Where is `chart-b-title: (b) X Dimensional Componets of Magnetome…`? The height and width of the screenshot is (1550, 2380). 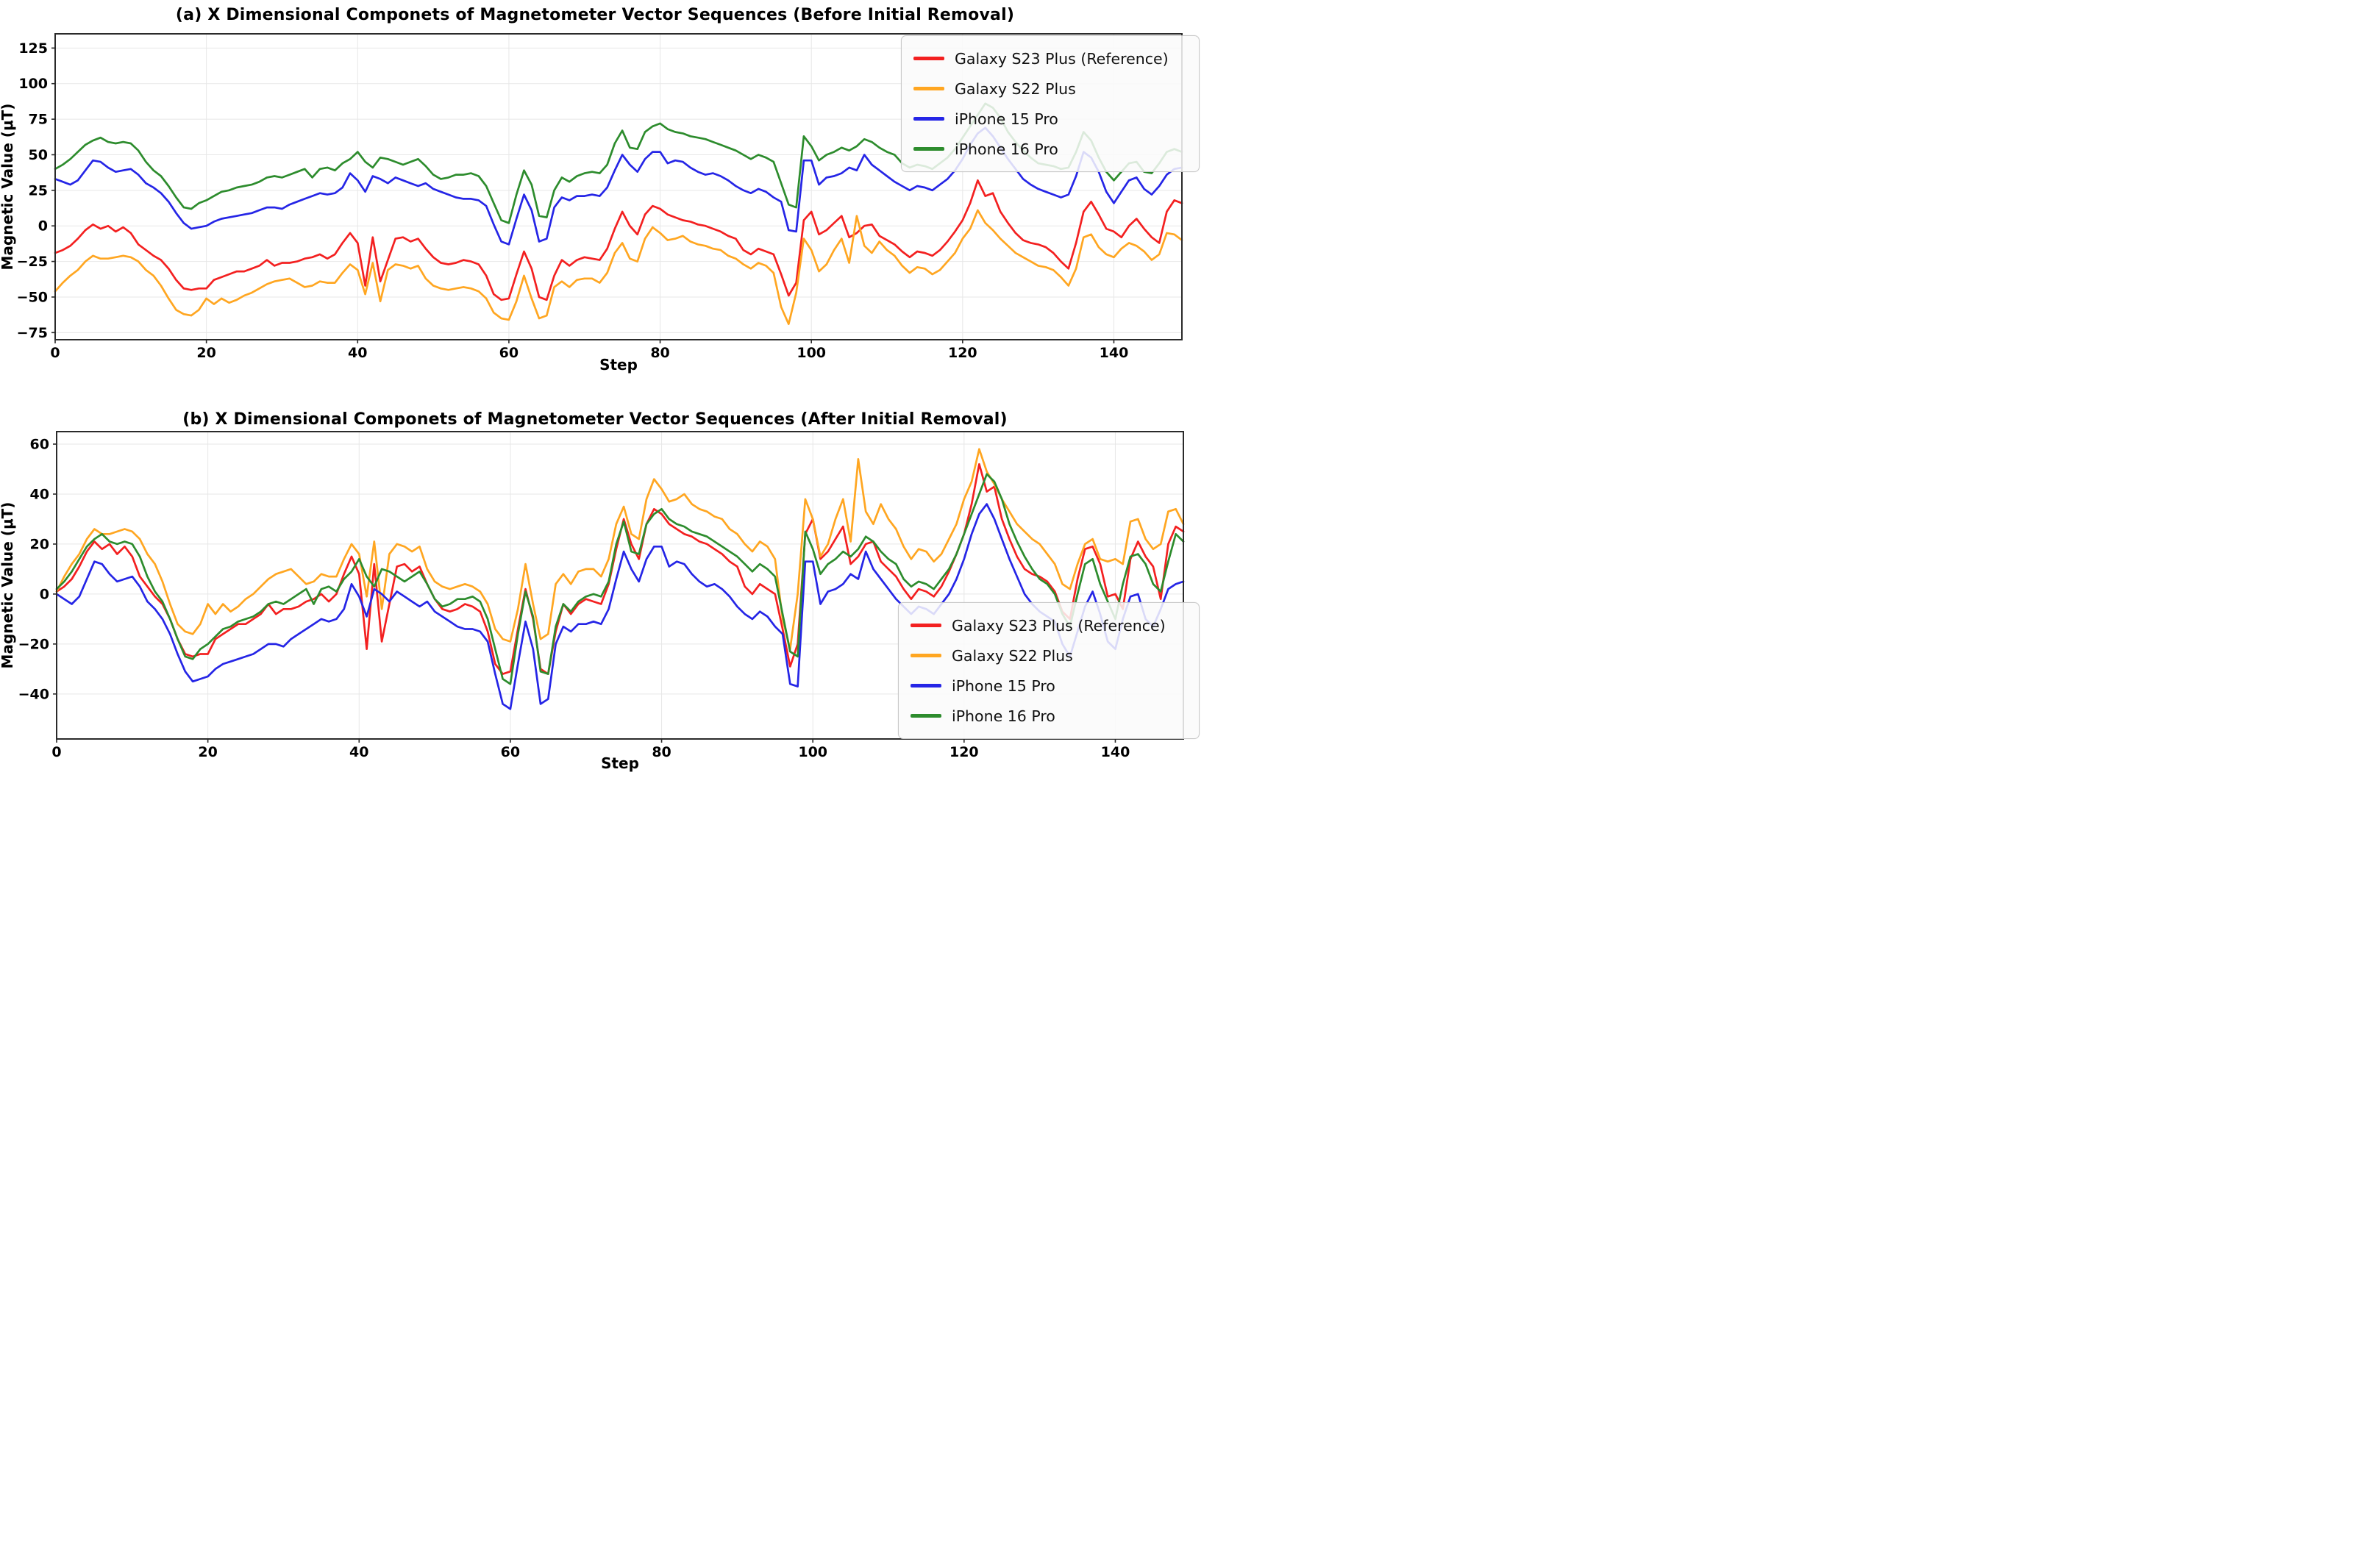 chart-b-title: (b) X Dimensional Componets of Magnetome… is located at coordinates (595, 420).